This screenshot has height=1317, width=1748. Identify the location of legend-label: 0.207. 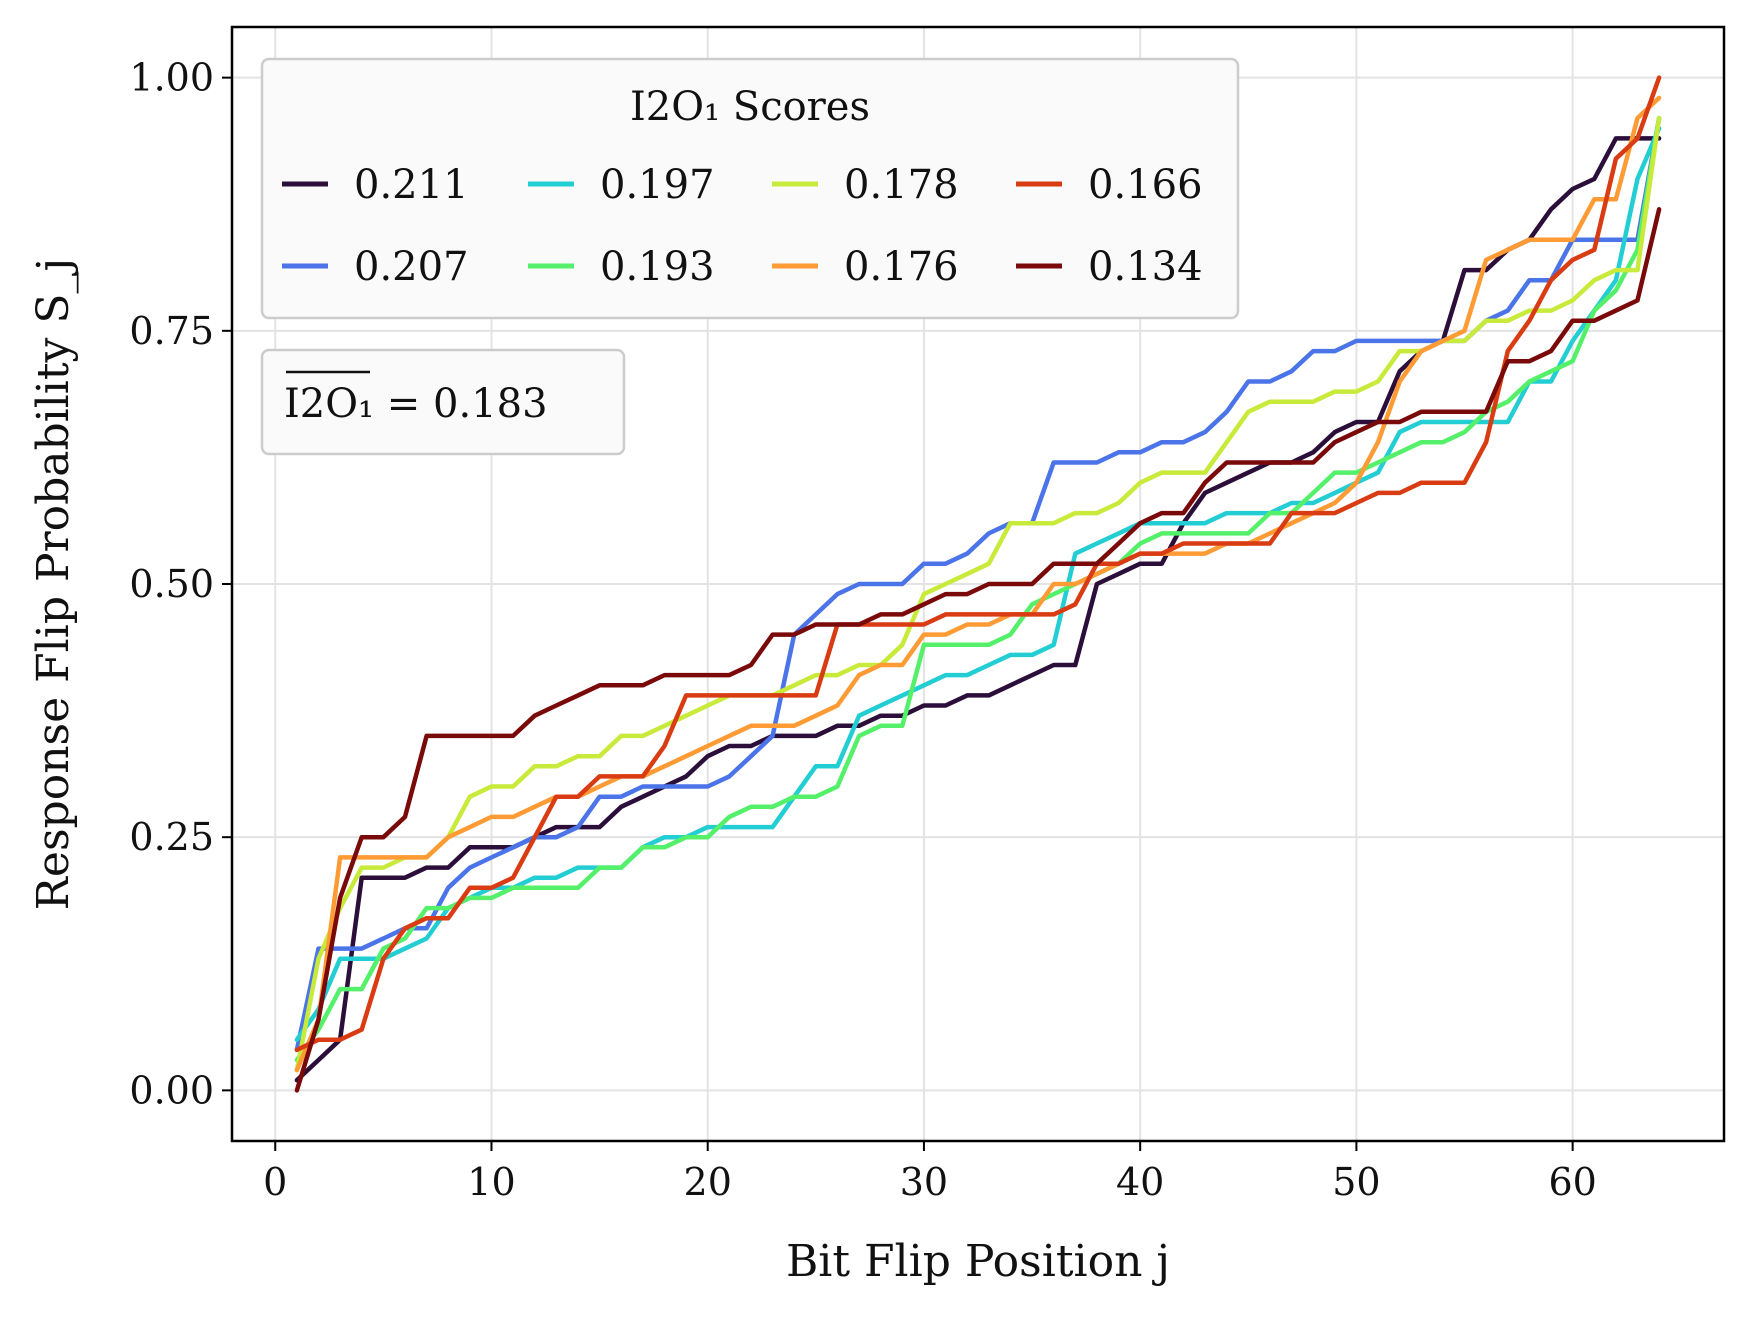
(411, 267).